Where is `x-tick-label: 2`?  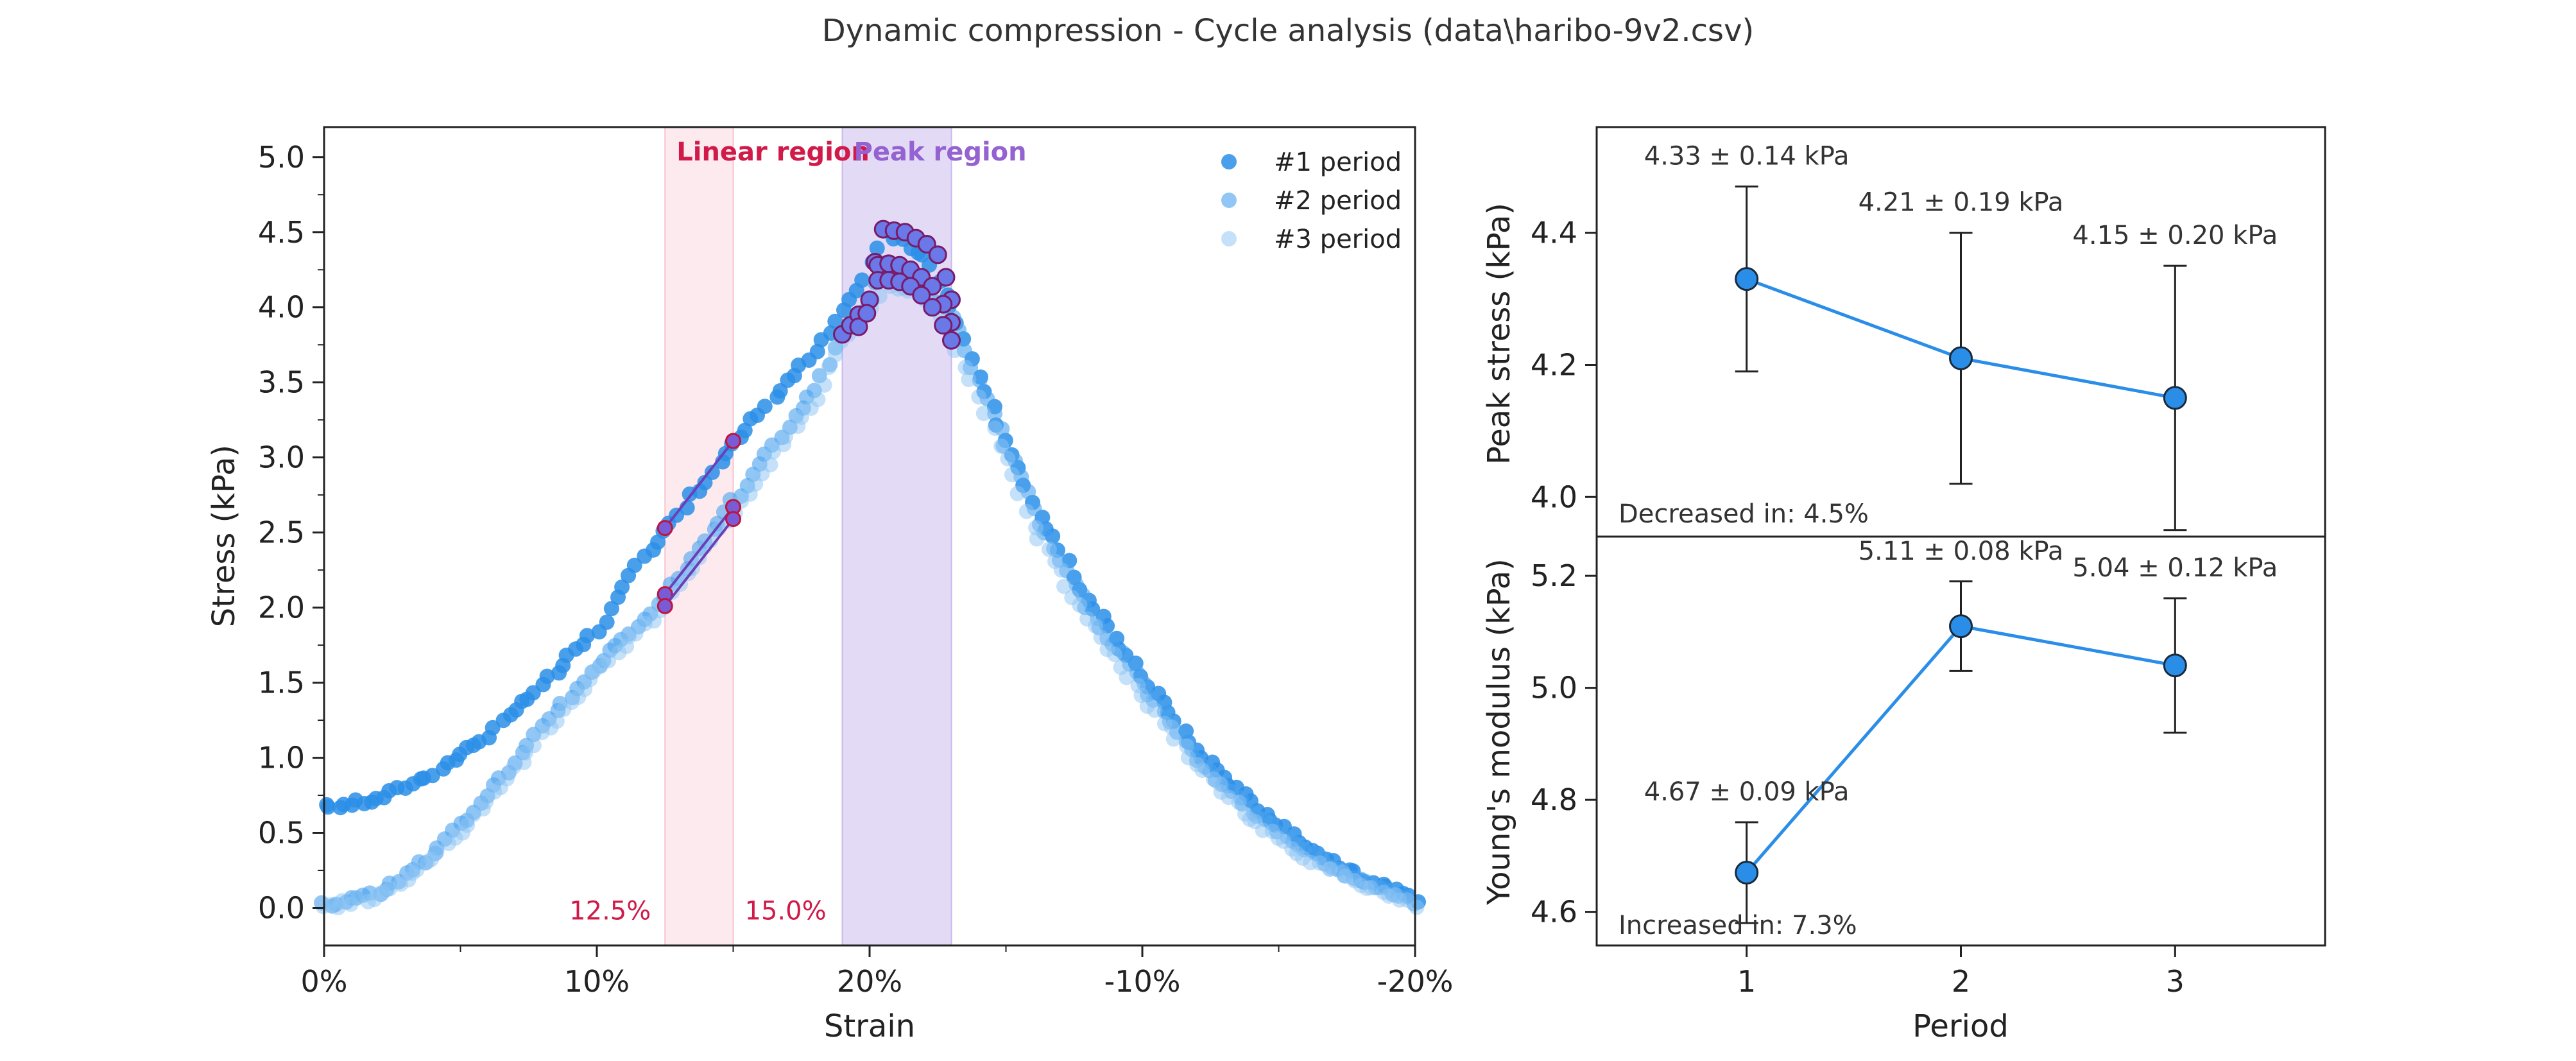 x-tick-label: 2 is located at coordinates (1961, 981).